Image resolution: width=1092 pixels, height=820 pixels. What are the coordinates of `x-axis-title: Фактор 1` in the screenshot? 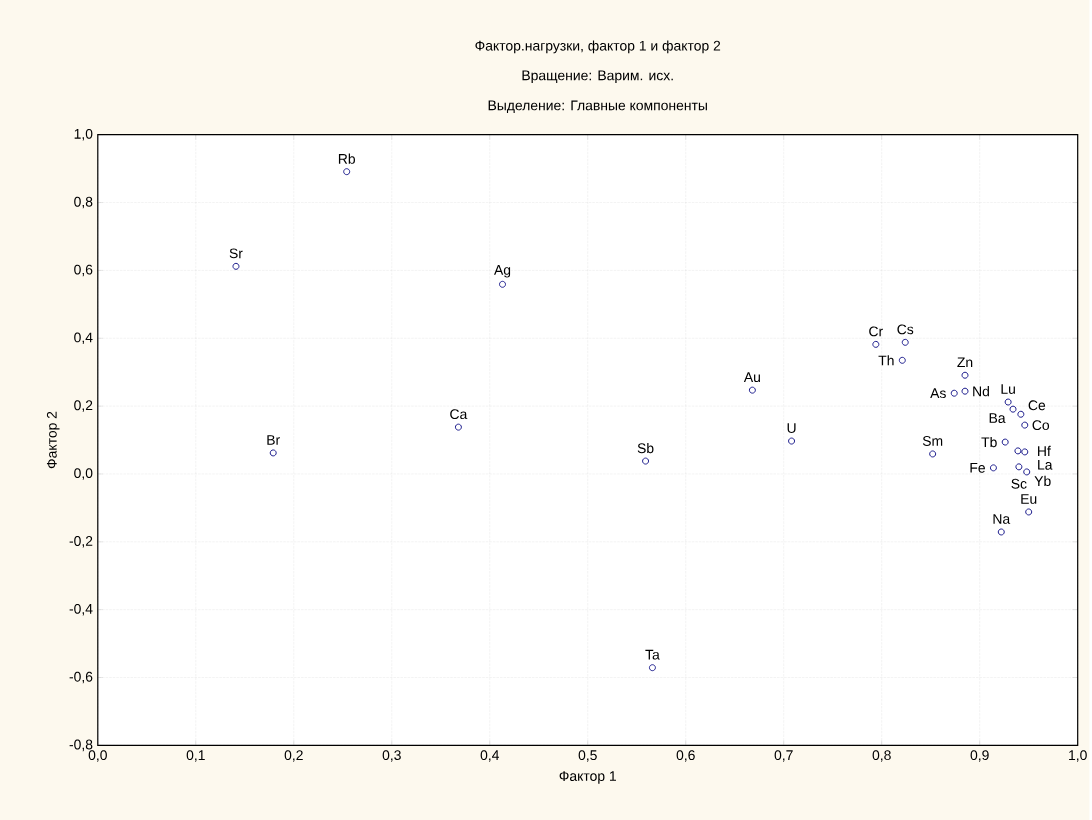 It's located at (587, 777).